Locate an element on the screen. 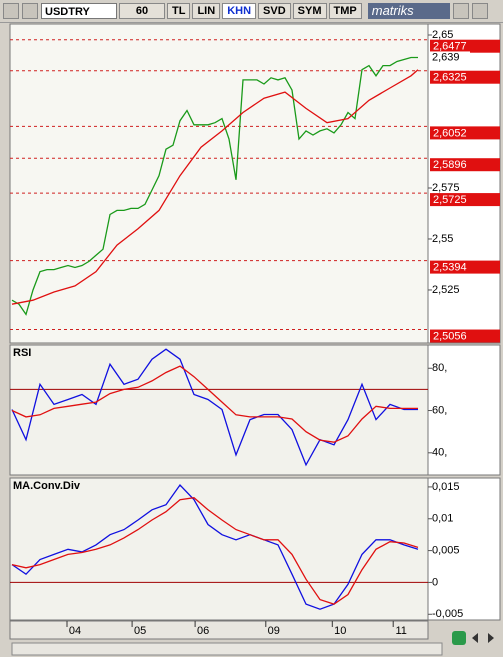 Image resolution: width=503 pixels, height=657 pixels. level-label: 2,6325 is located at coordinates (450, 78).